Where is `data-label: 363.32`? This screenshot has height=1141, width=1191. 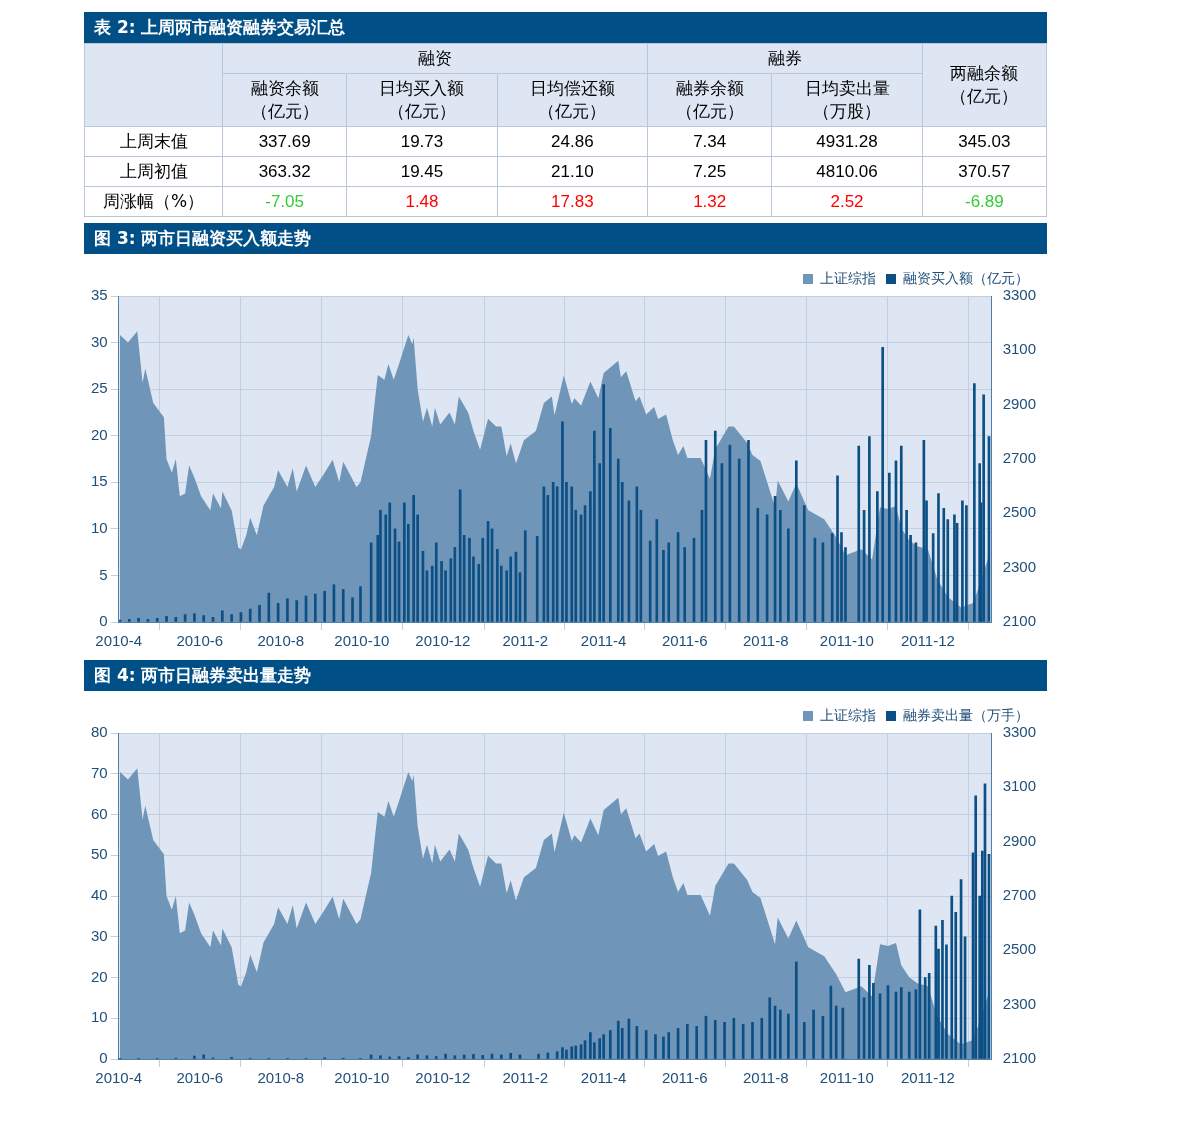 data-label: 363.32 is located at coordinates (284, 171).